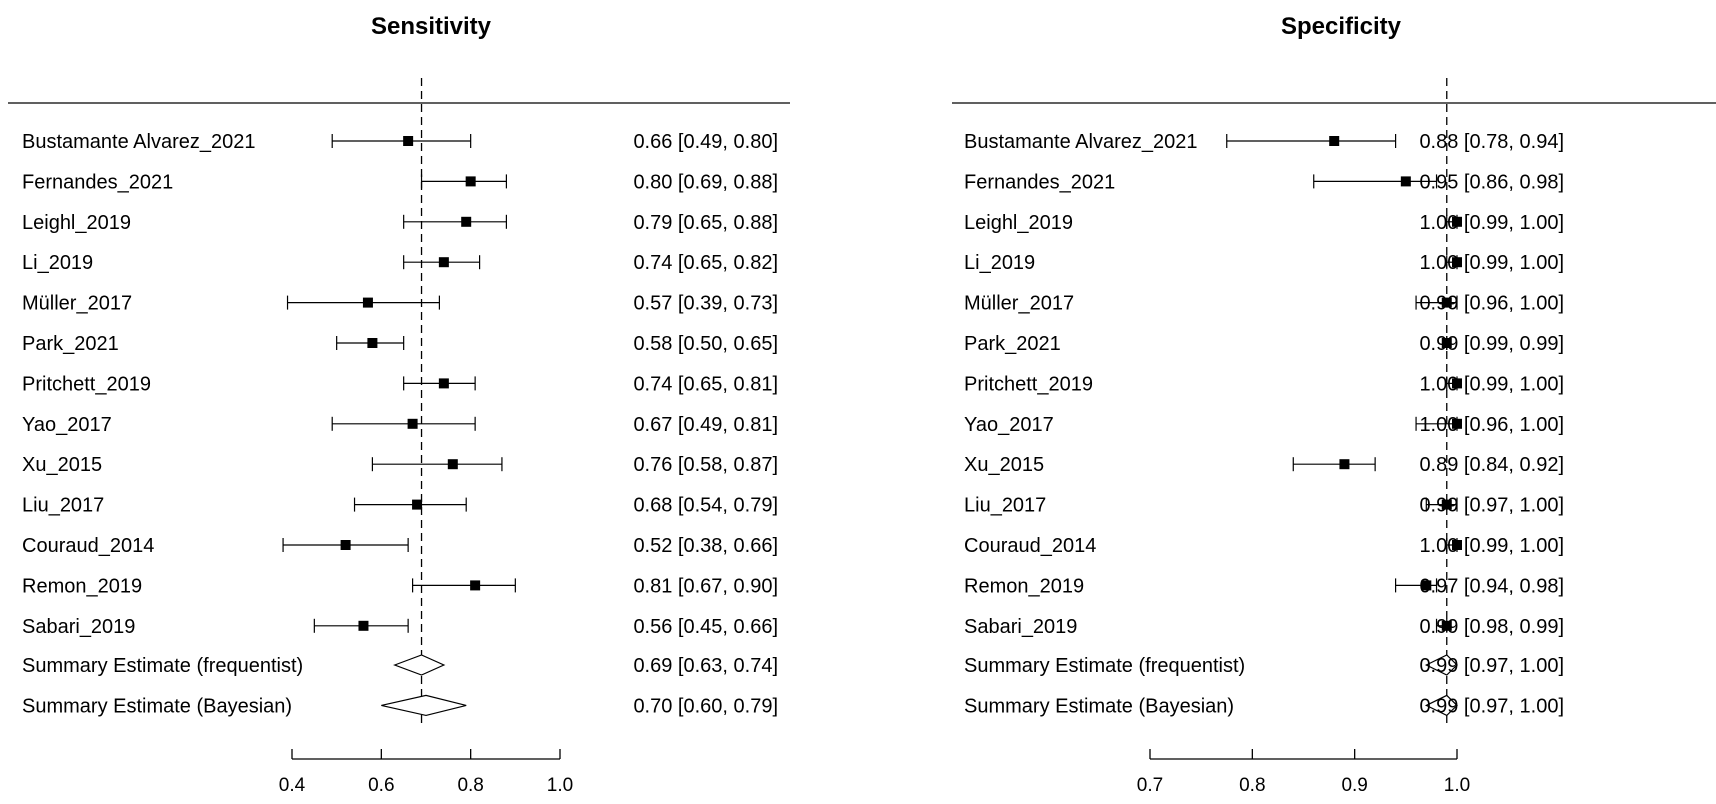 The image size is (1716, 804). What do you see at coordinates (705, 586) in the screenshot?
I see `sensitivity-ci-text: 0.81 [0.67, 0.90]` at bounding box center [705, 586].